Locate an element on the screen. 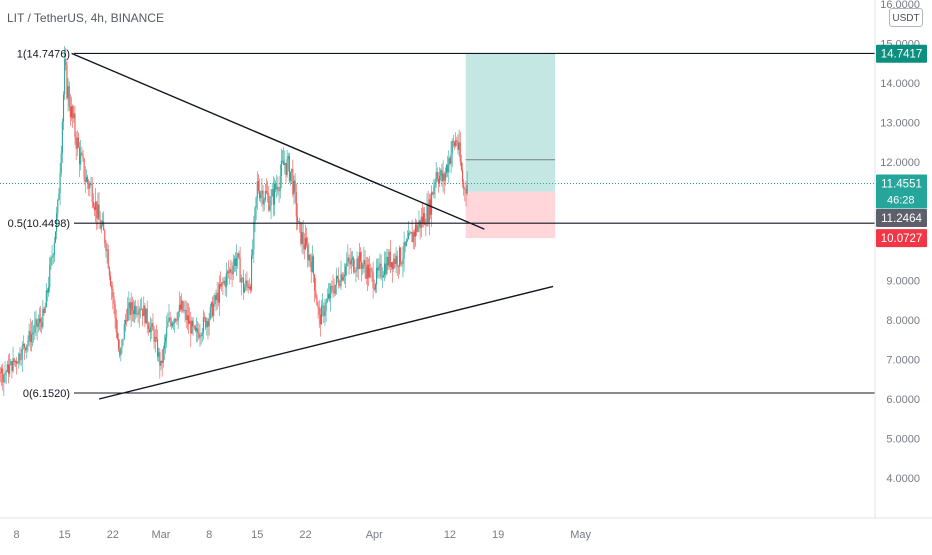 The height and width of the screenshot is (555, 932). svg-text: 10.0727 is located at coordinates (902, 239).